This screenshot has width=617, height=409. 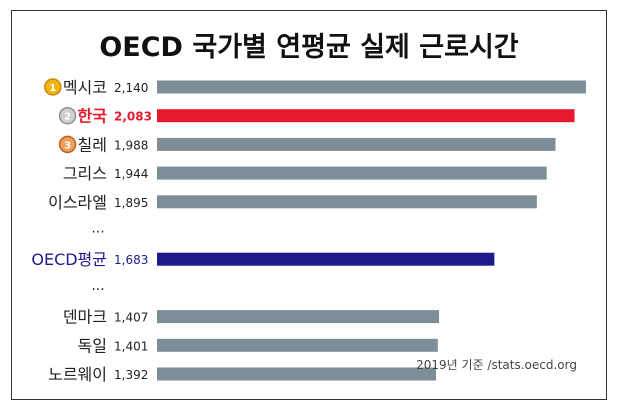 What do you see at coordinates (85, 317) in the screenshot?
I see `category-label: 덴마크` at bounding box center [85, 317].